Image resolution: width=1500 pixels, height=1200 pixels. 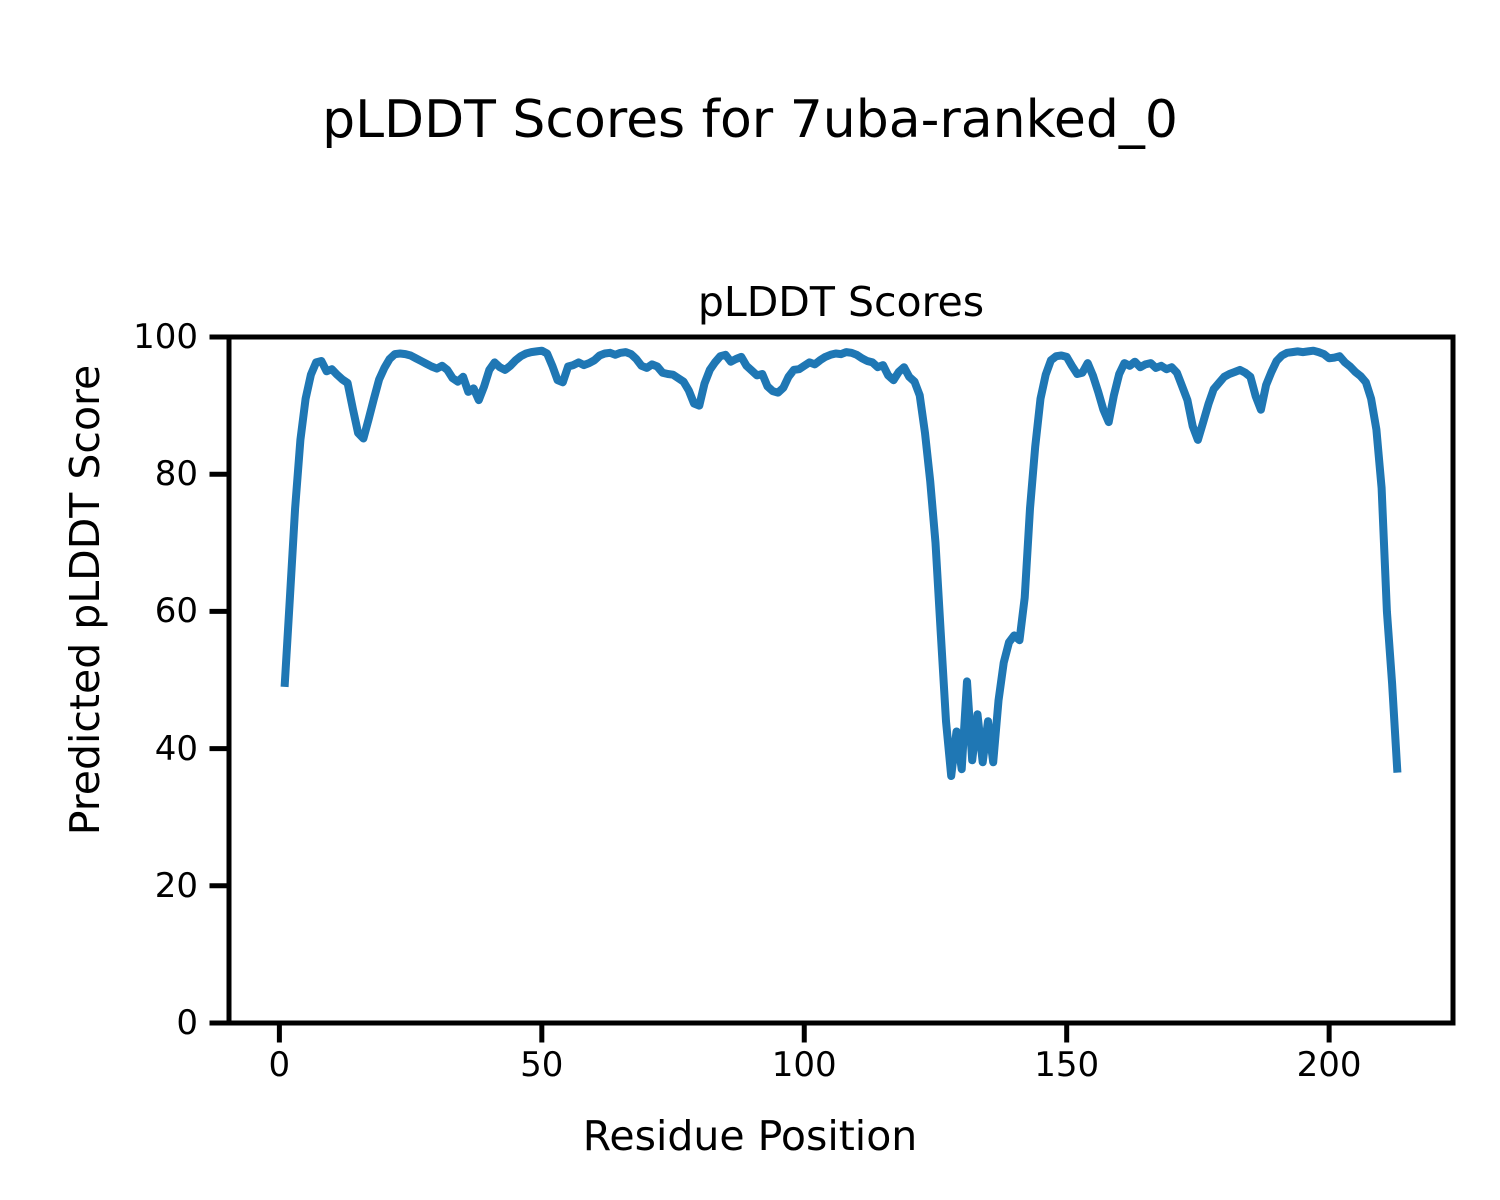 I want to click on figure-suptitle: pLDDT Scores for 7uba-ranked_0, so click(x=750, y=120).